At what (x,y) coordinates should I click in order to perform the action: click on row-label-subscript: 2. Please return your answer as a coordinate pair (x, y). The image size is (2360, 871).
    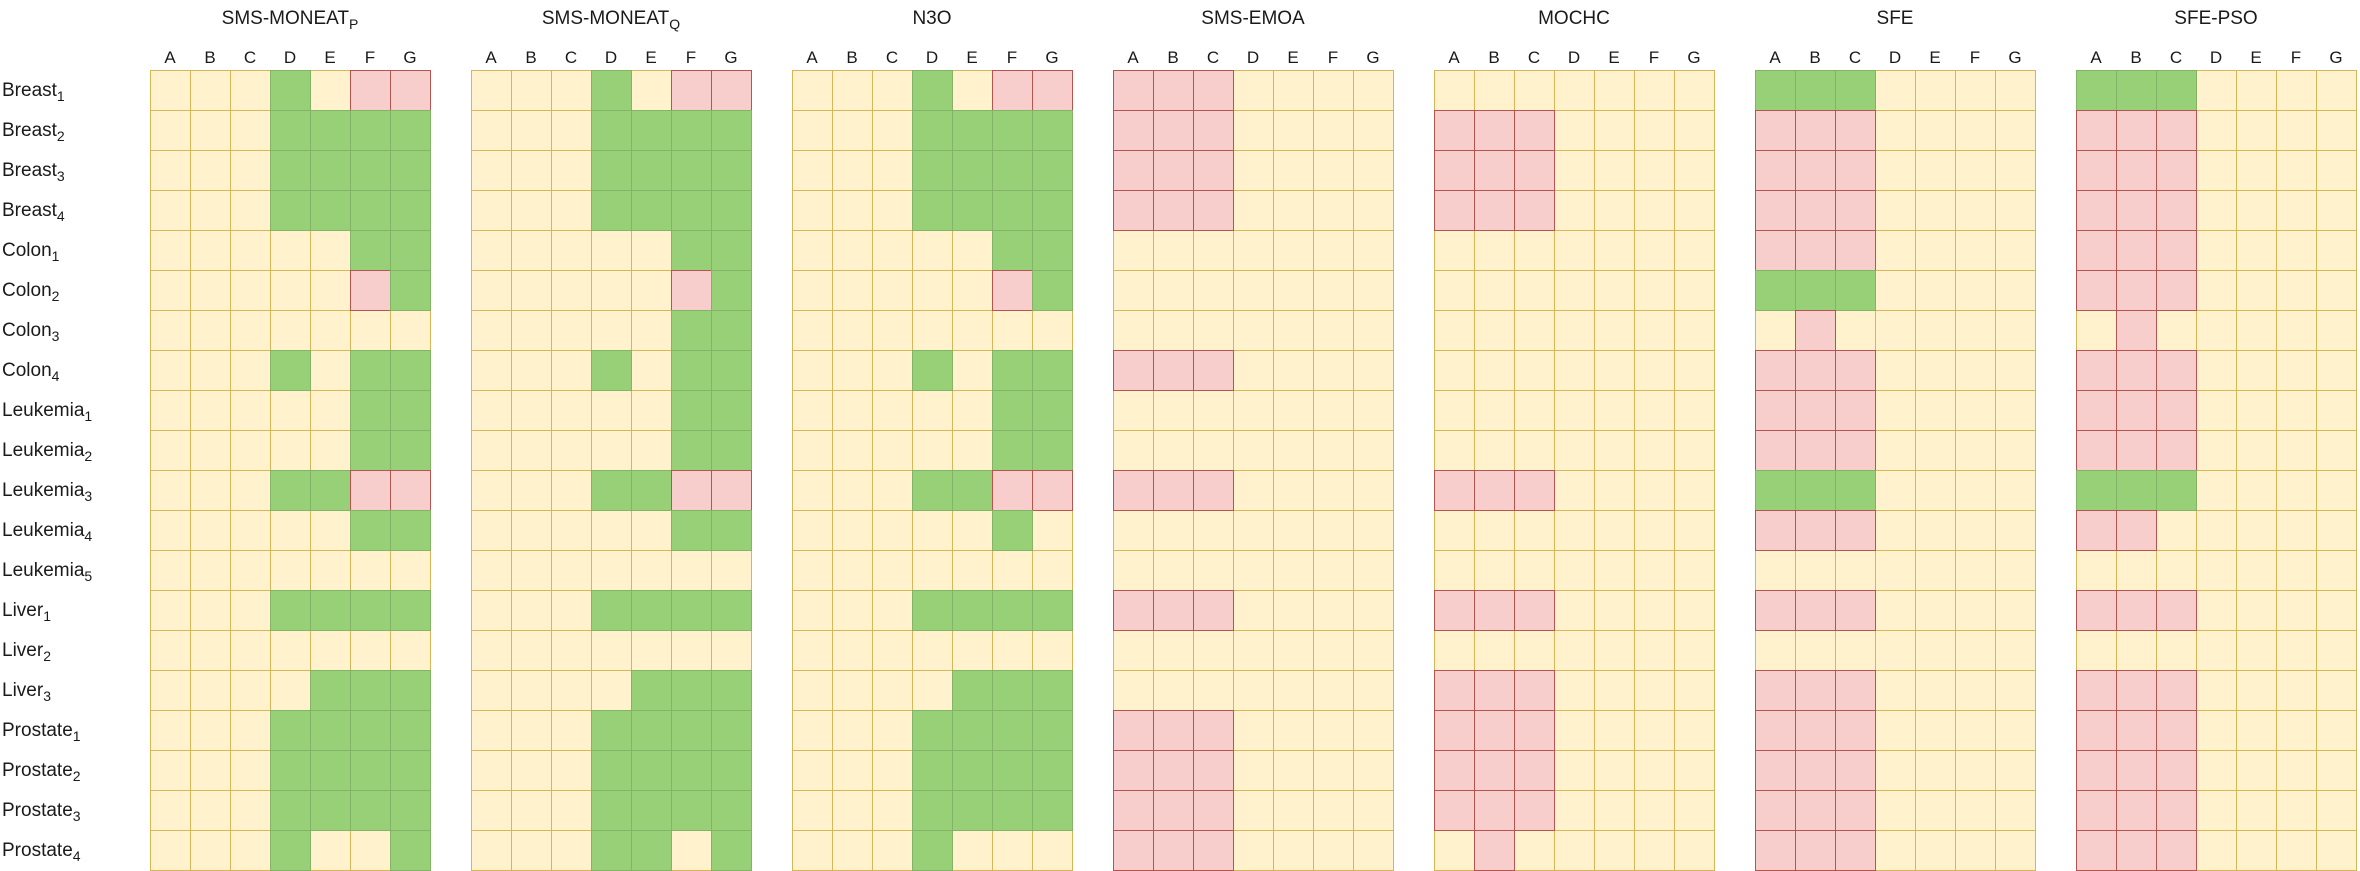
    Looking at the image, I should click on (47, 656).